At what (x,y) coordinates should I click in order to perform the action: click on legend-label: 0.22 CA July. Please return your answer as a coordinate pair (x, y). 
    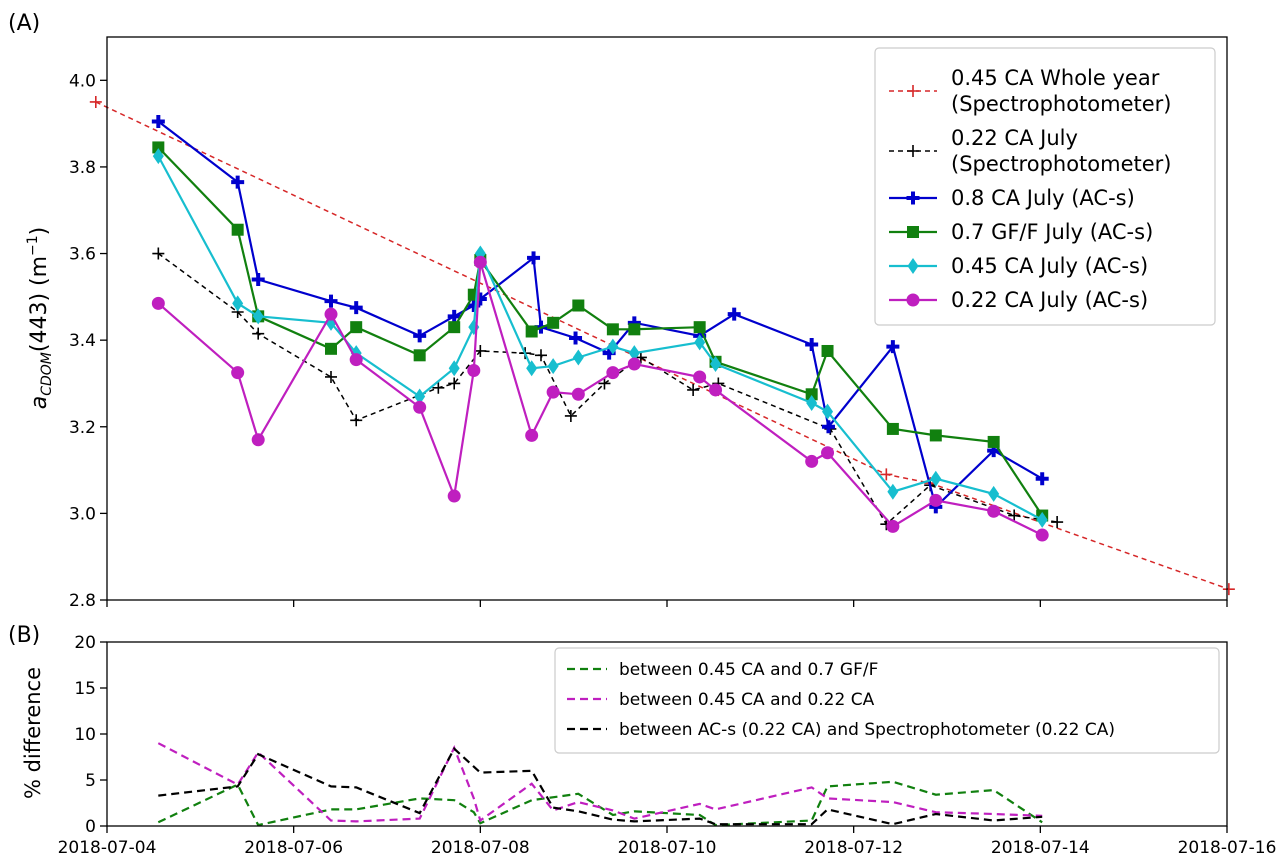
    Looking at the image, I should click on (1014, 138).